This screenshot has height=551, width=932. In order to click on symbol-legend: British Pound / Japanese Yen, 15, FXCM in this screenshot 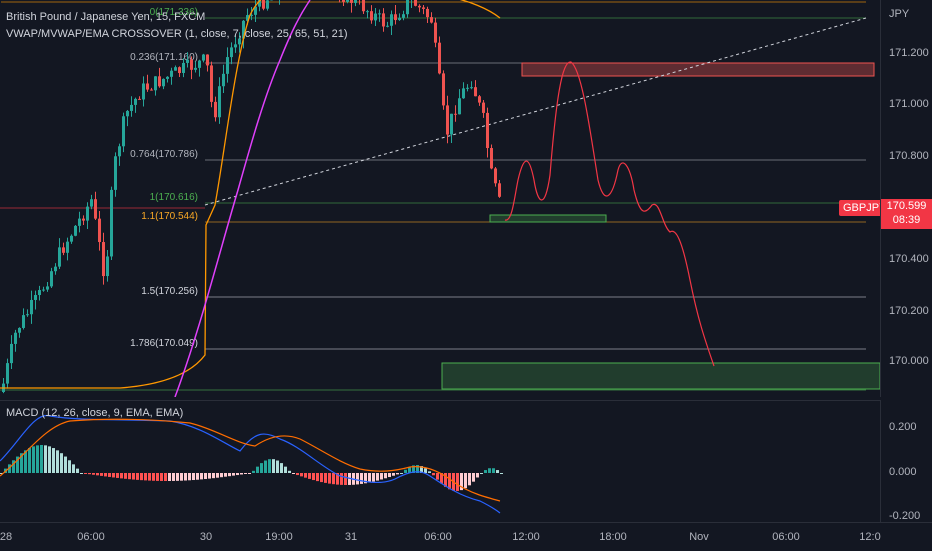, I will do `click(105, 17)`.